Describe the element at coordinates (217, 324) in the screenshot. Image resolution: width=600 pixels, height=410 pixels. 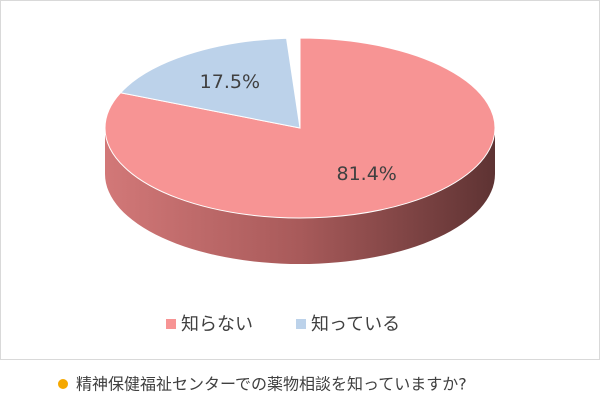
I see `legend-label: 知らない` at that location.